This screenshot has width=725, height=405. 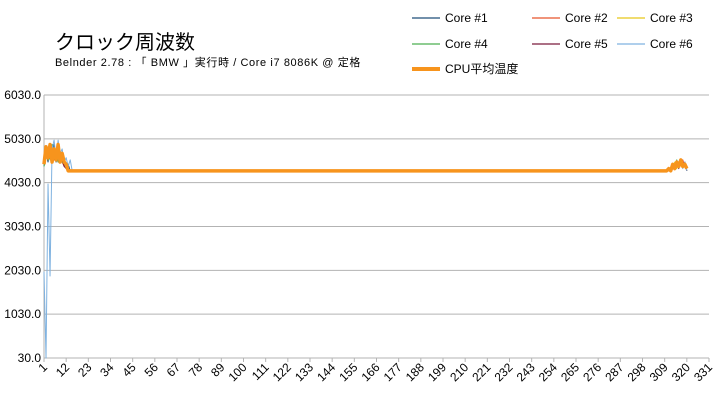 I want to click on x-tick-label: 166, so click(x=371, y=372).